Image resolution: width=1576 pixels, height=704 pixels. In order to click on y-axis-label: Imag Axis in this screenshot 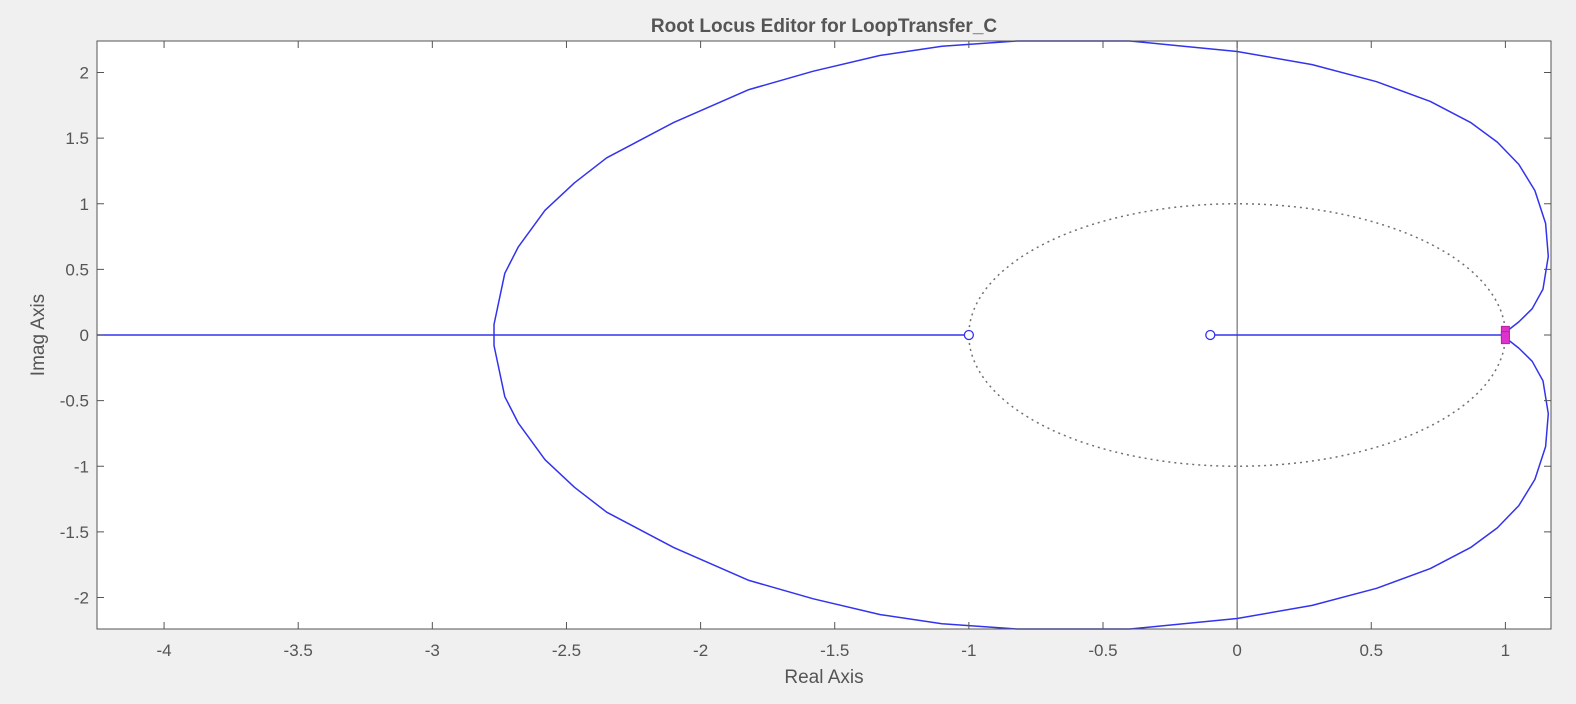, I will do `click(38, 335)`.